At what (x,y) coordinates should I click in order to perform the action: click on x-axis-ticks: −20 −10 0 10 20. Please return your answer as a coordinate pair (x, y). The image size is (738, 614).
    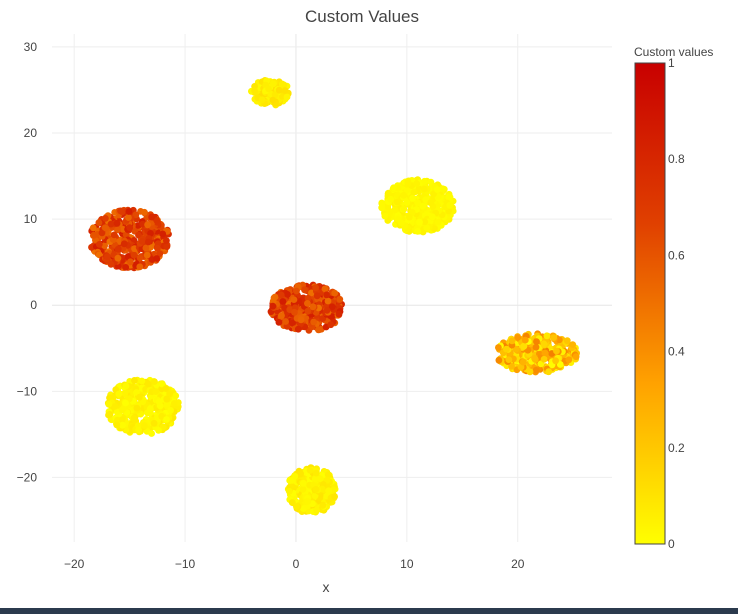
    Looking at the image, I should click on (294, 564).